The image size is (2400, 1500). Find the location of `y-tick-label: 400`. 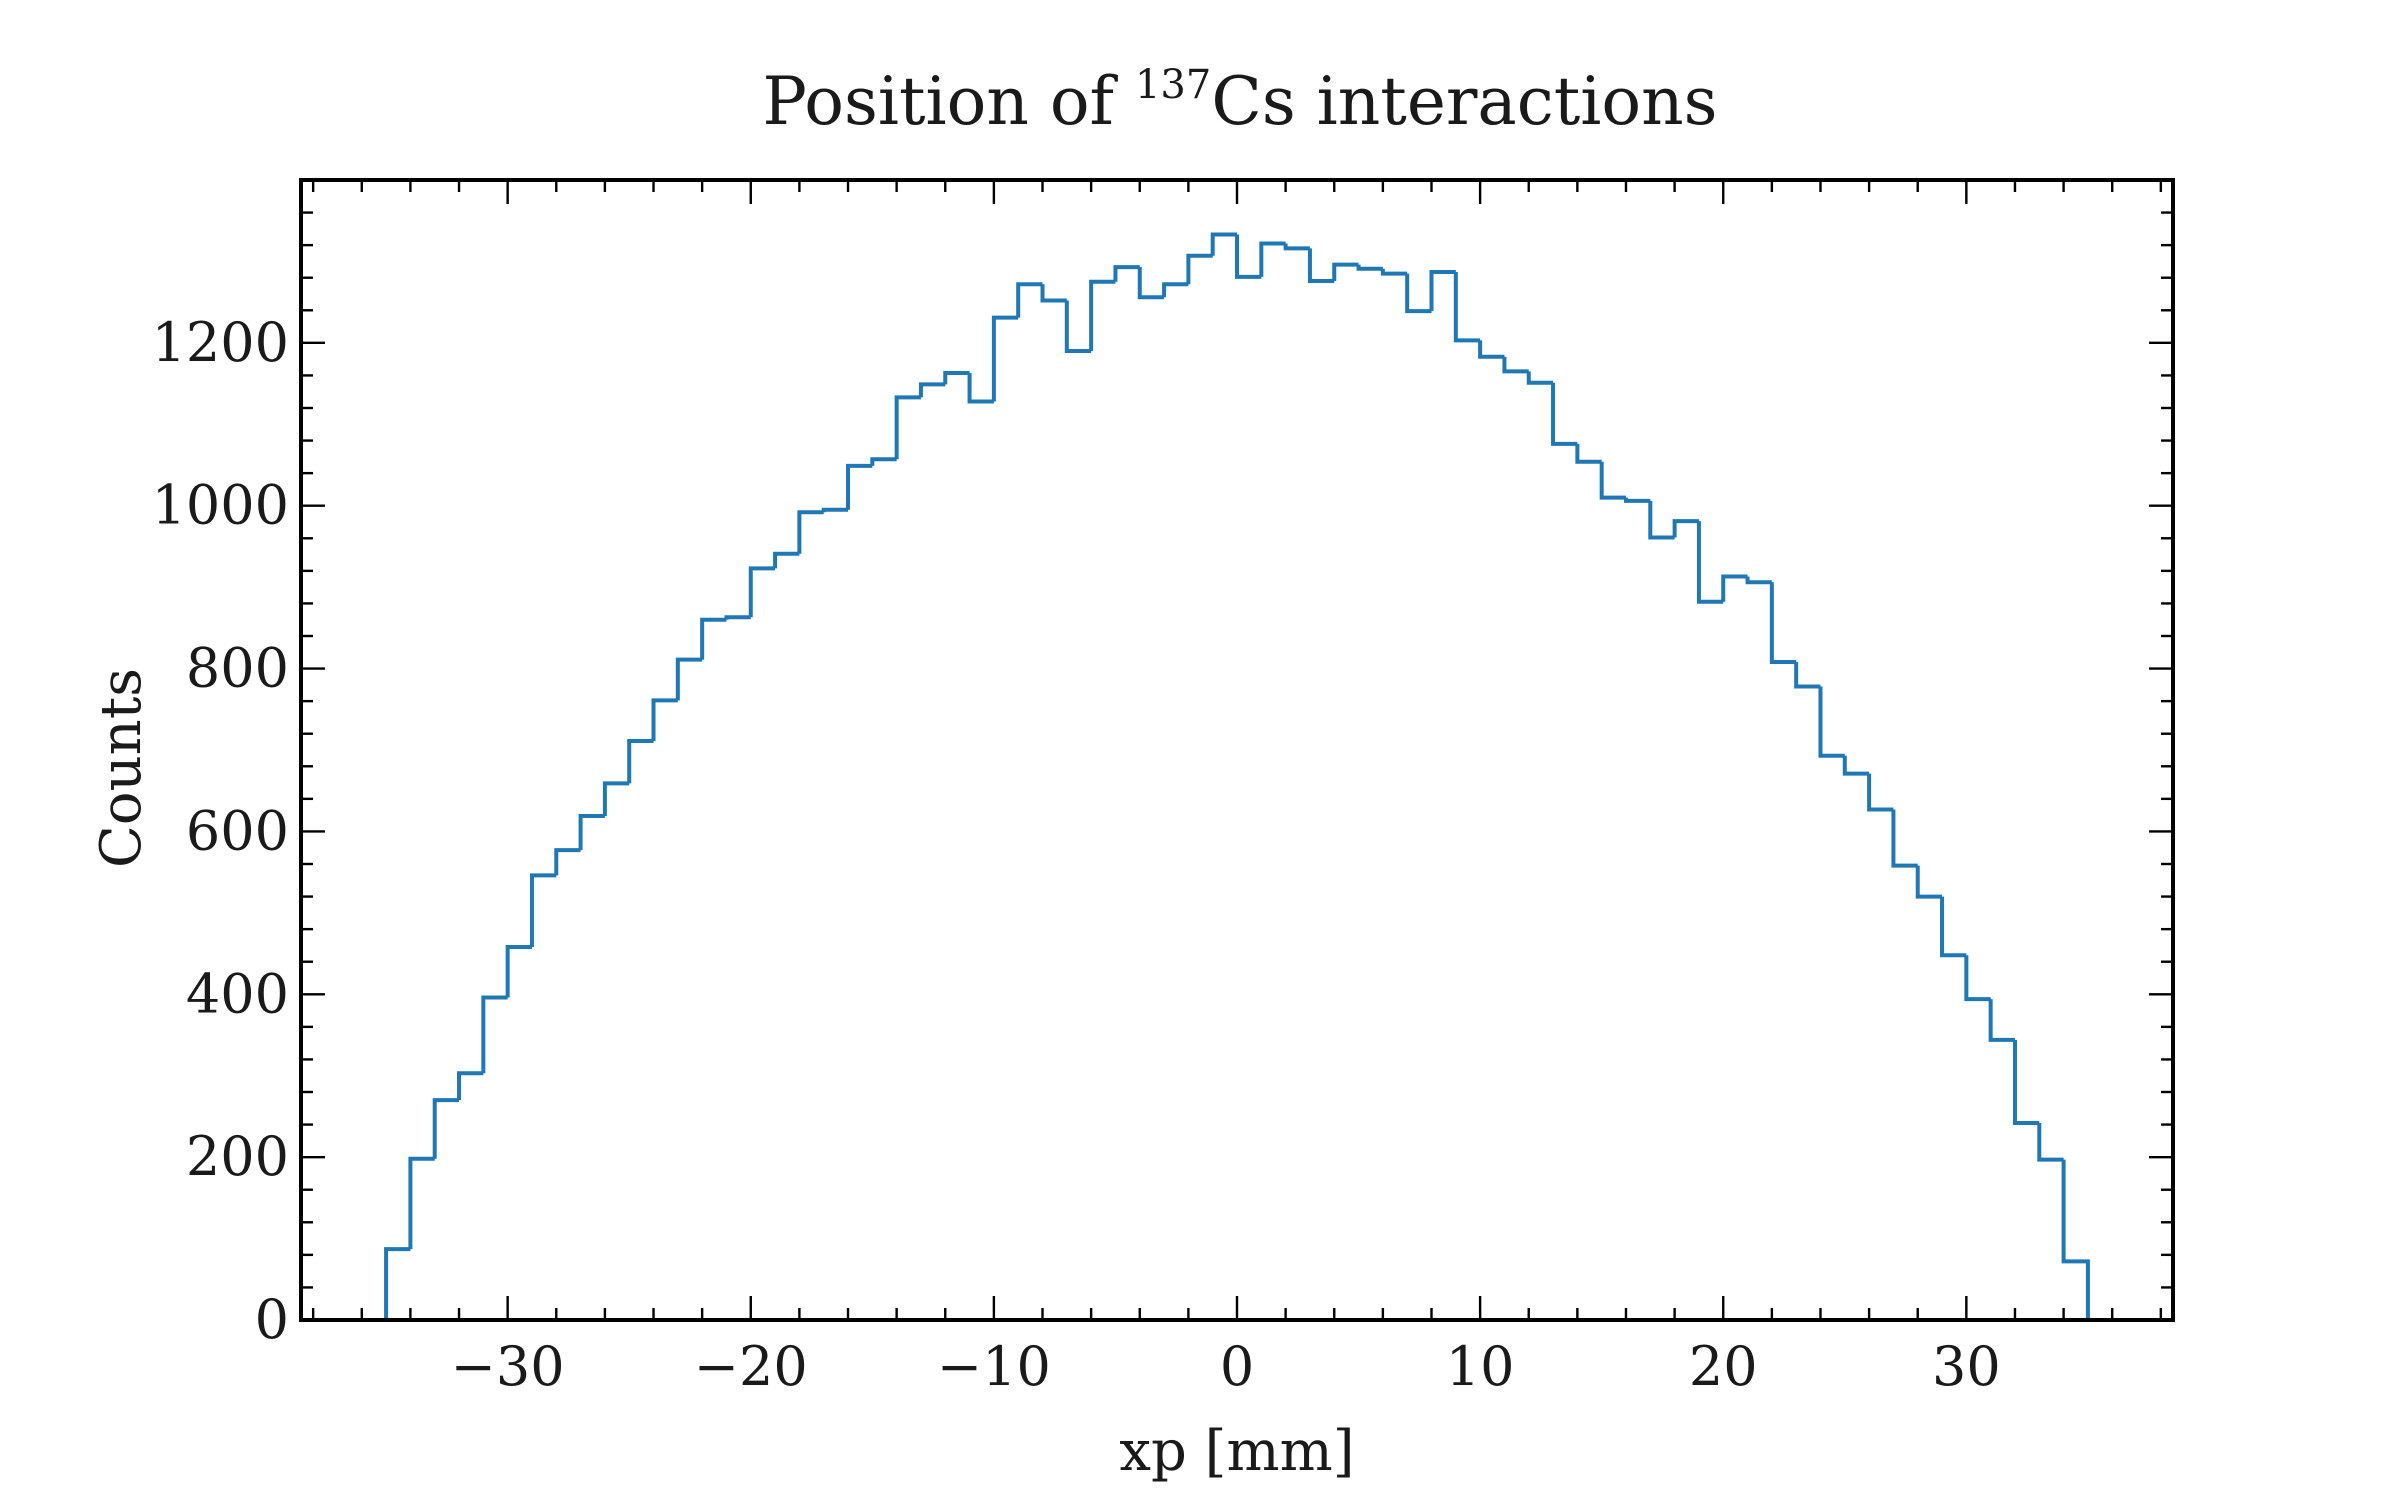

y-tick-label: 400 is located at coordinates (237, 993).